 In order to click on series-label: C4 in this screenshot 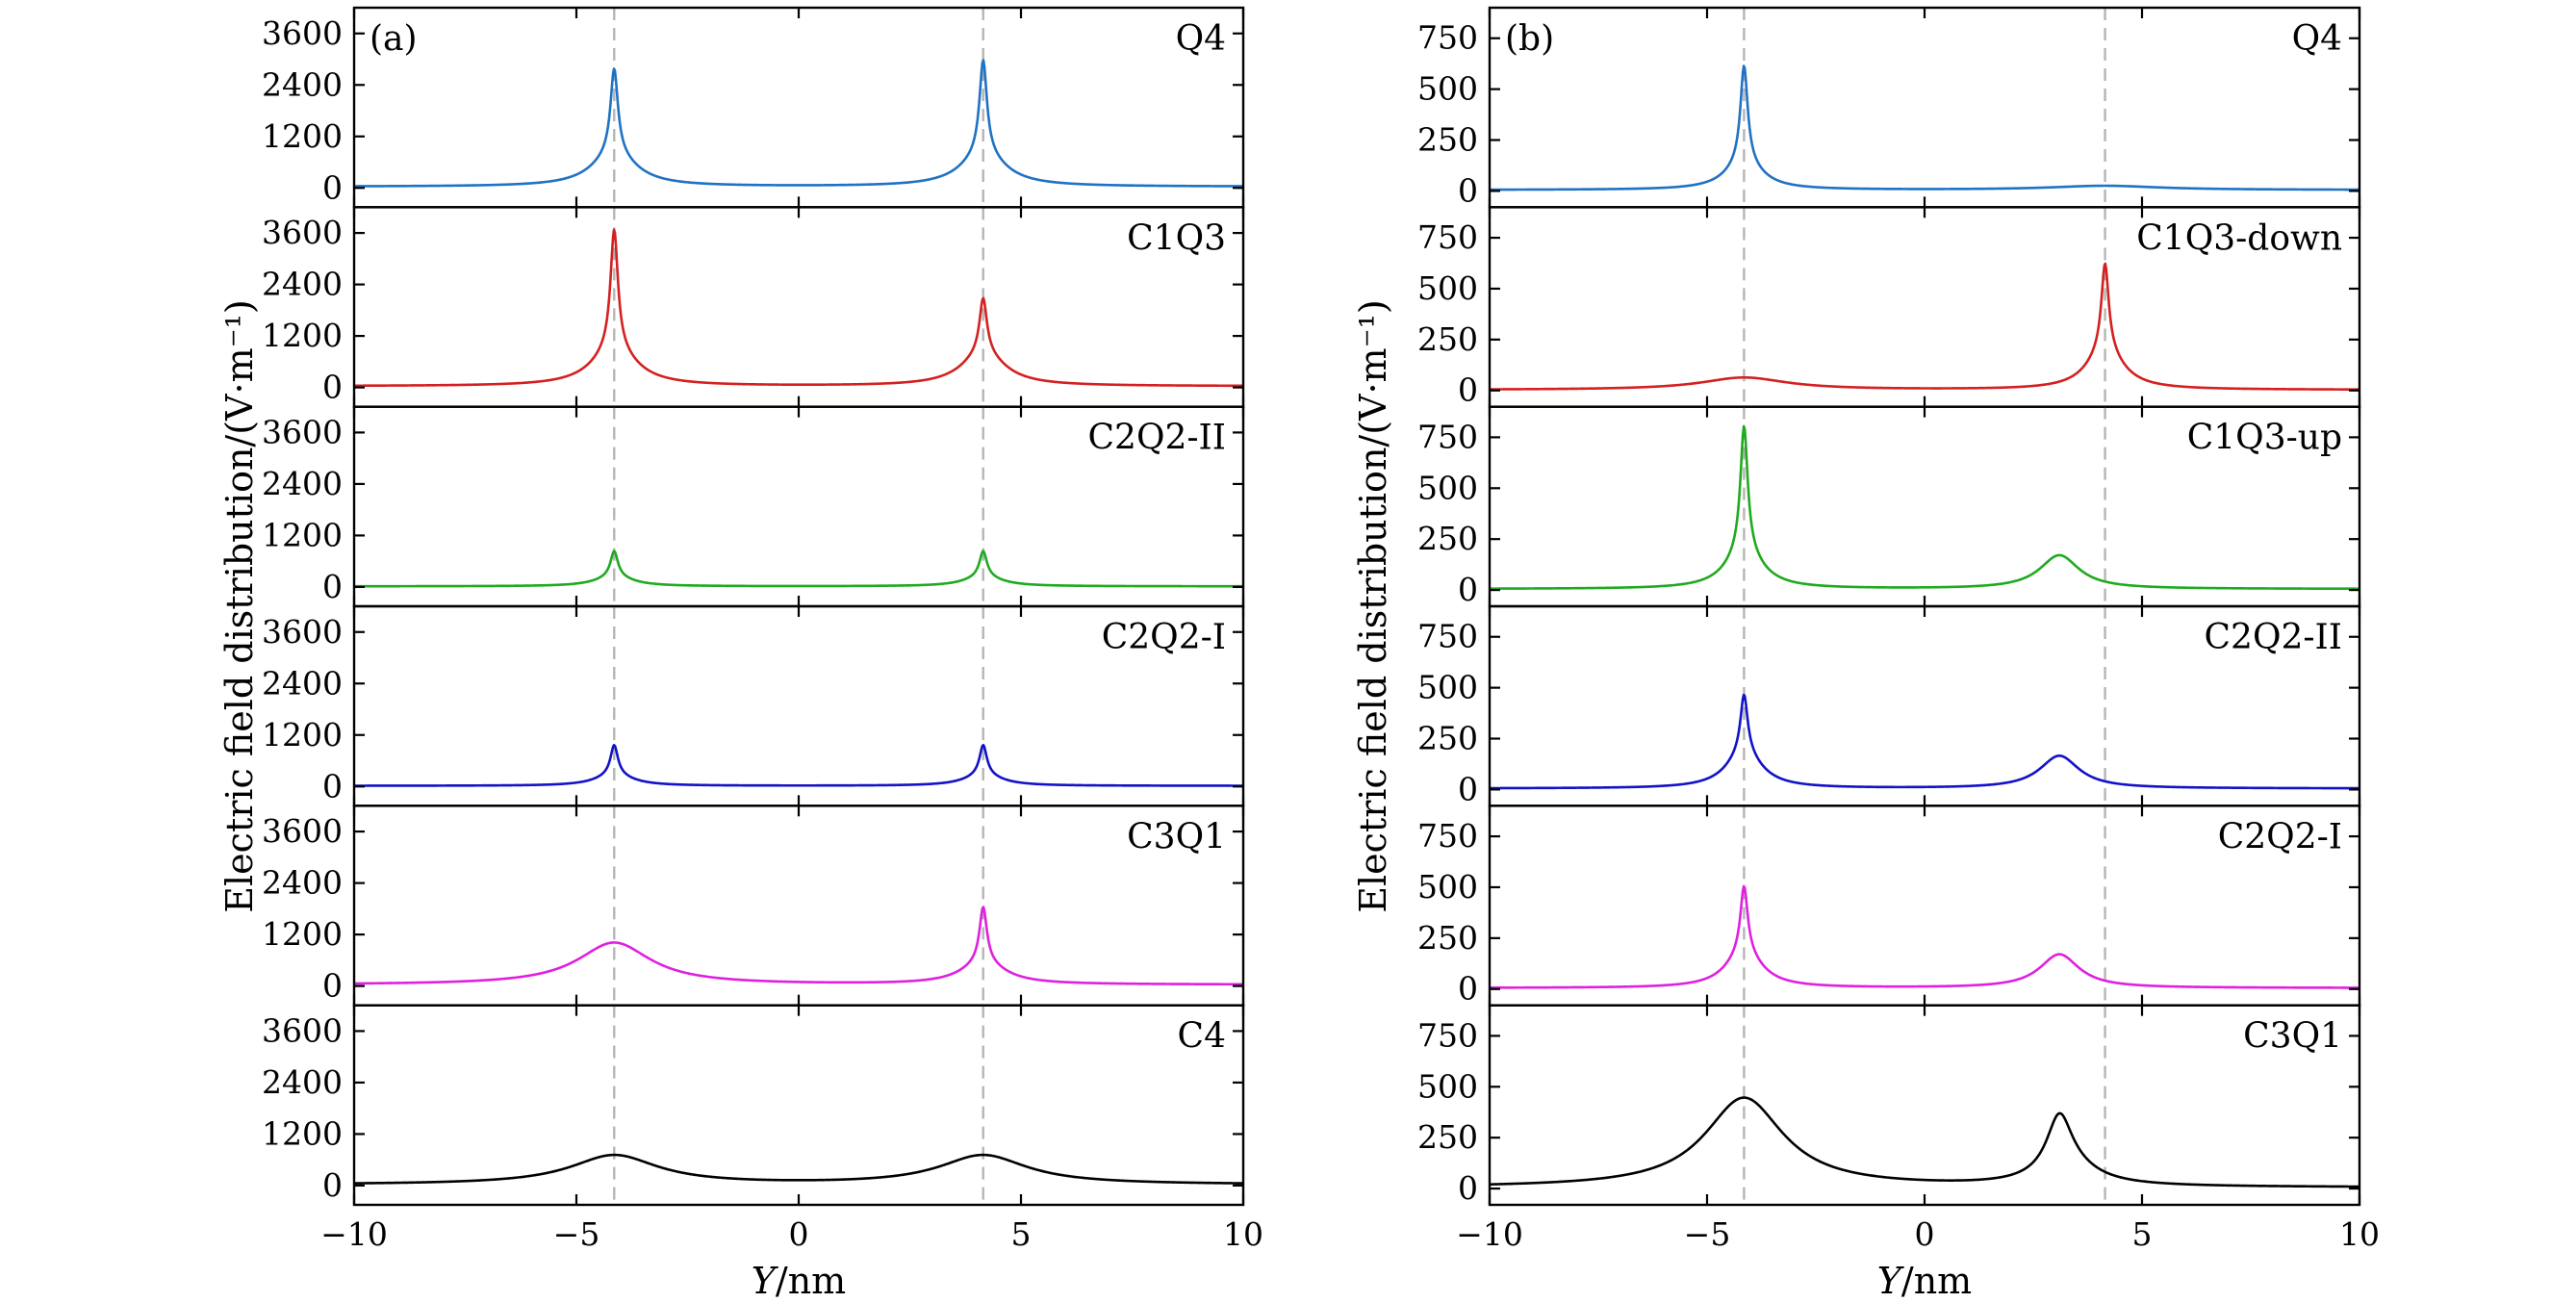, I will do `click(1202, 1037)`.